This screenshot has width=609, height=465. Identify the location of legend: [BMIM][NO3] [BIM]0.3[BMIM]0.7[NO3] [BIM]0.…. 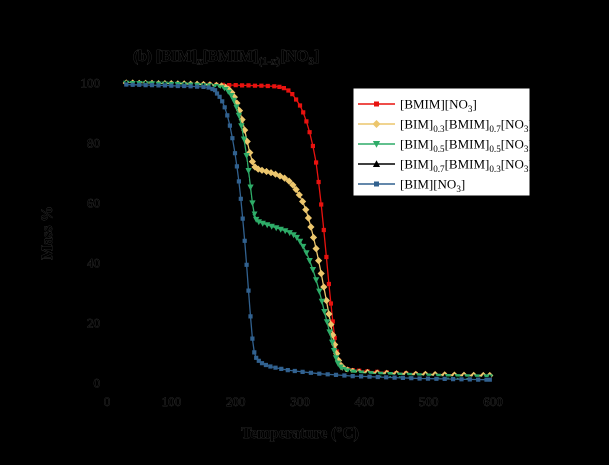
(442, 142).